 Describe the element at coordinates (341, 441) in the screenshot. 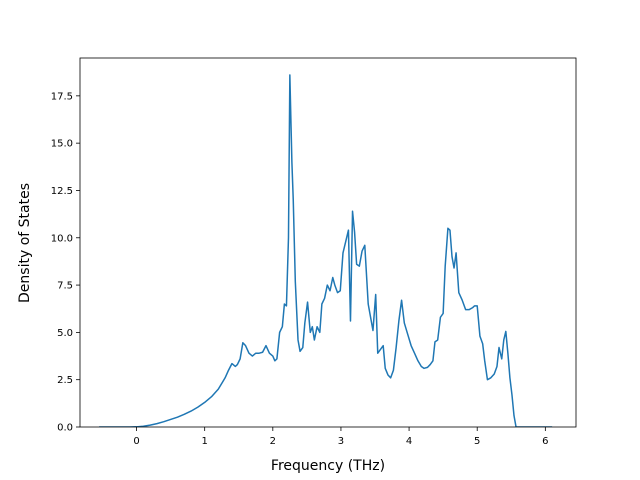

I see `x-tick-label: 3` at that location.